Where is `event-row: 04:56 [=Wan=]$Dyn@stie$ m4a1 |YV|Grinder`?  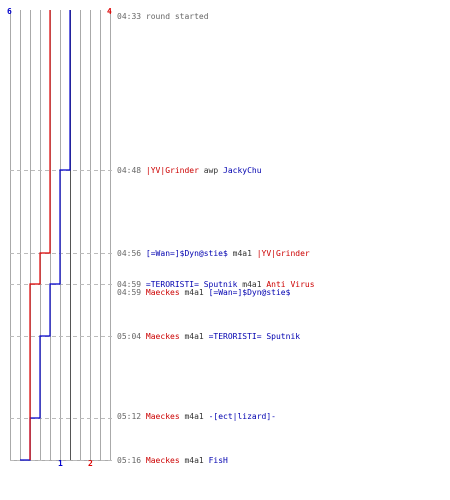 event-row: 04:56 [=Wan=]$Dyn@stie$ m4a1 |YV|Grinder is located at coordinates (213, 253).